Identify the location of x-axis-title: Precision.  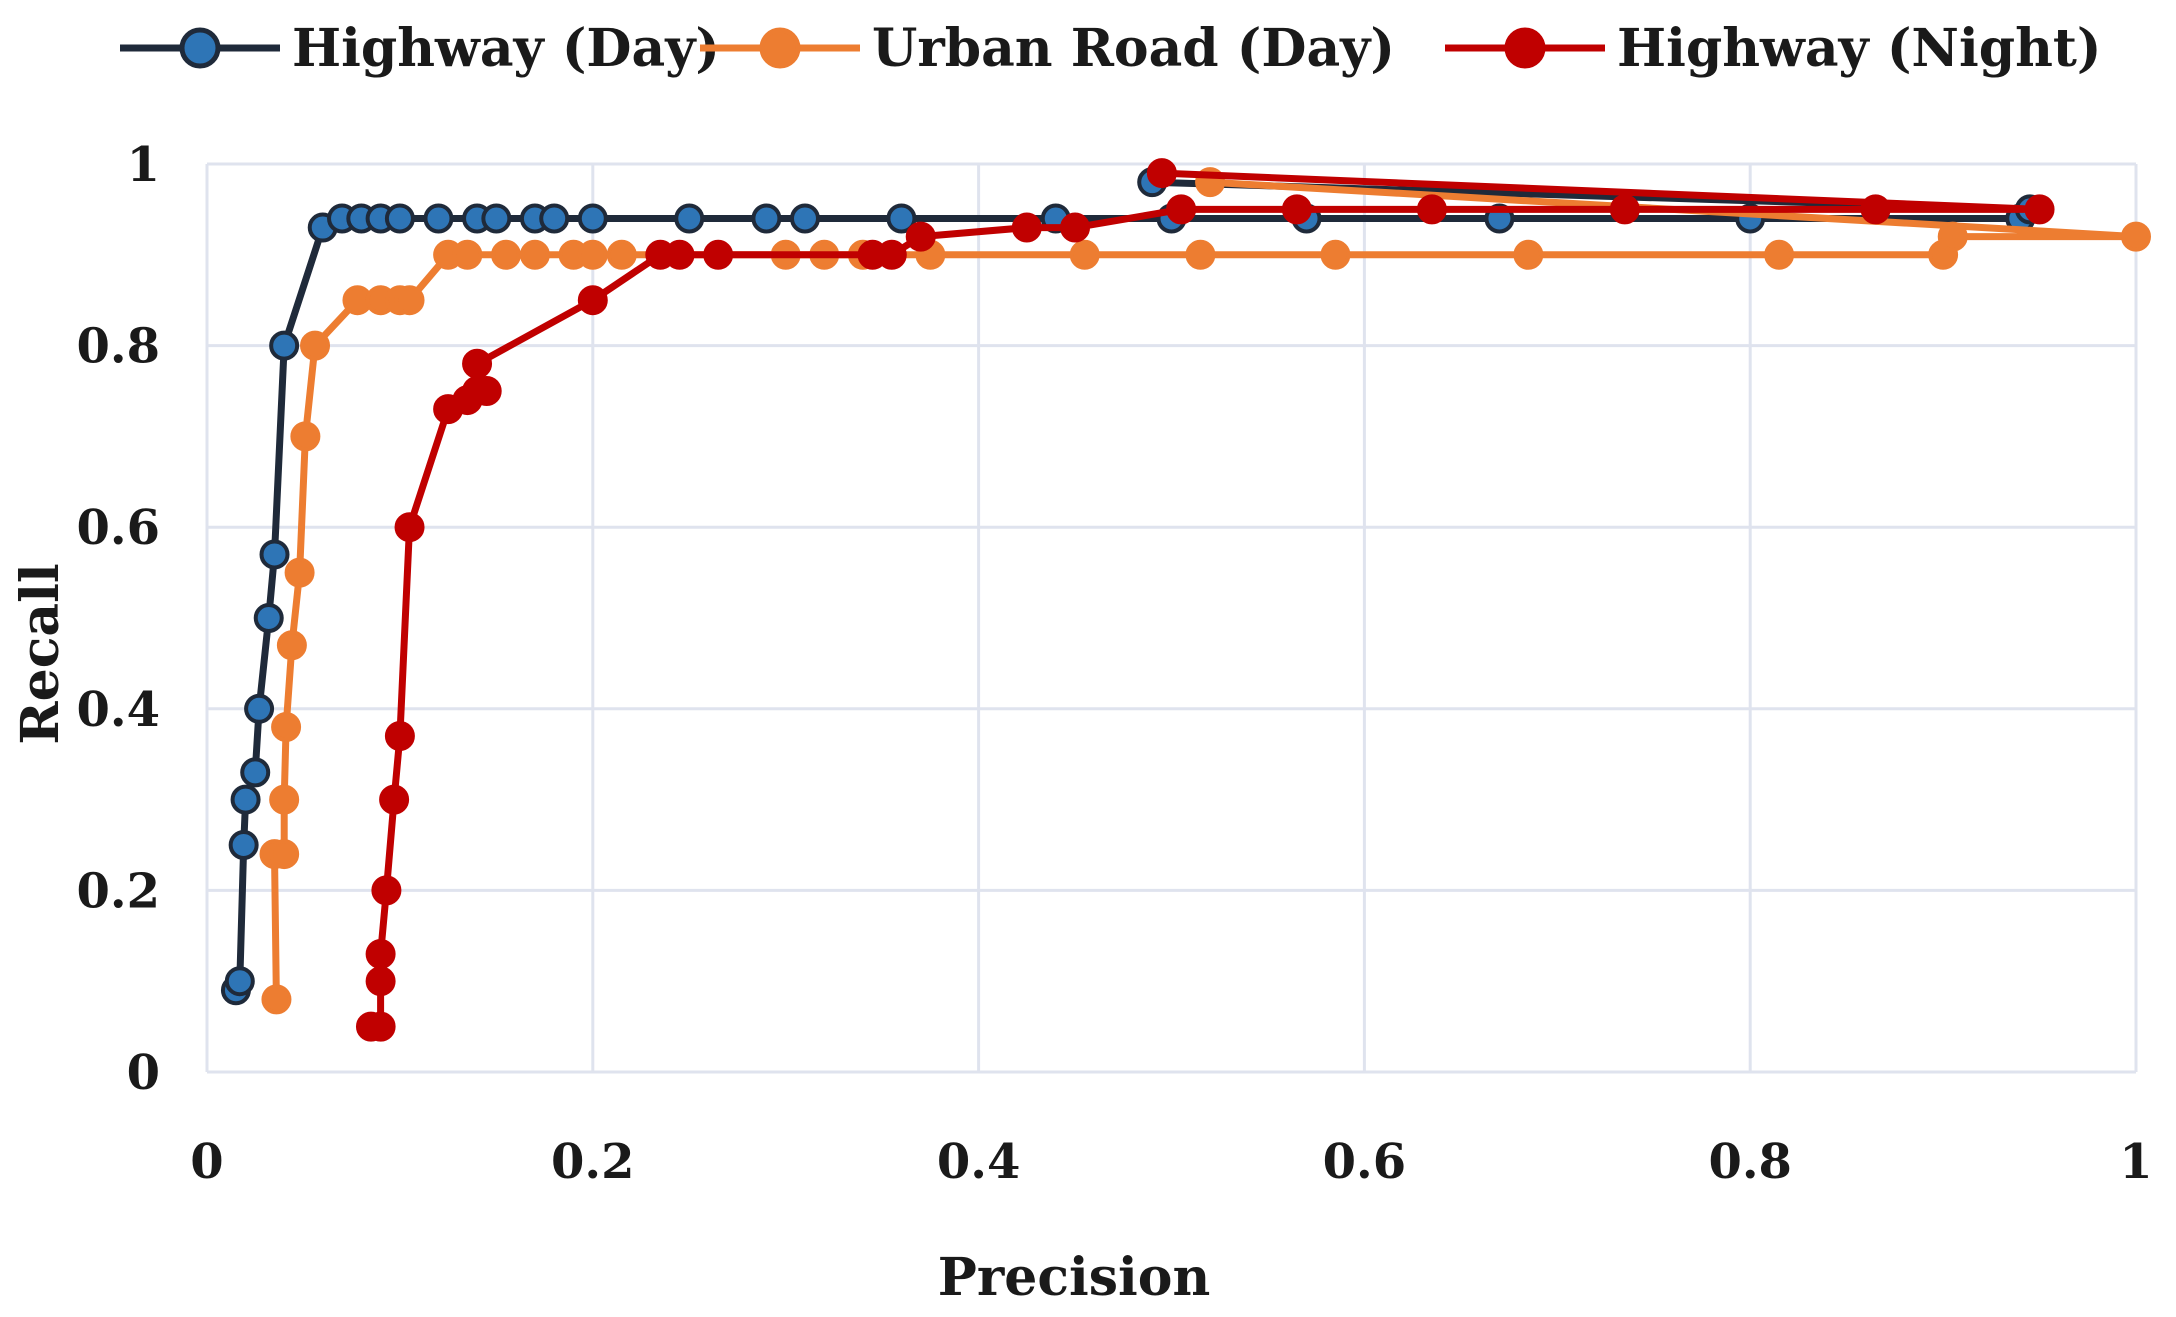
(1074, 1277).